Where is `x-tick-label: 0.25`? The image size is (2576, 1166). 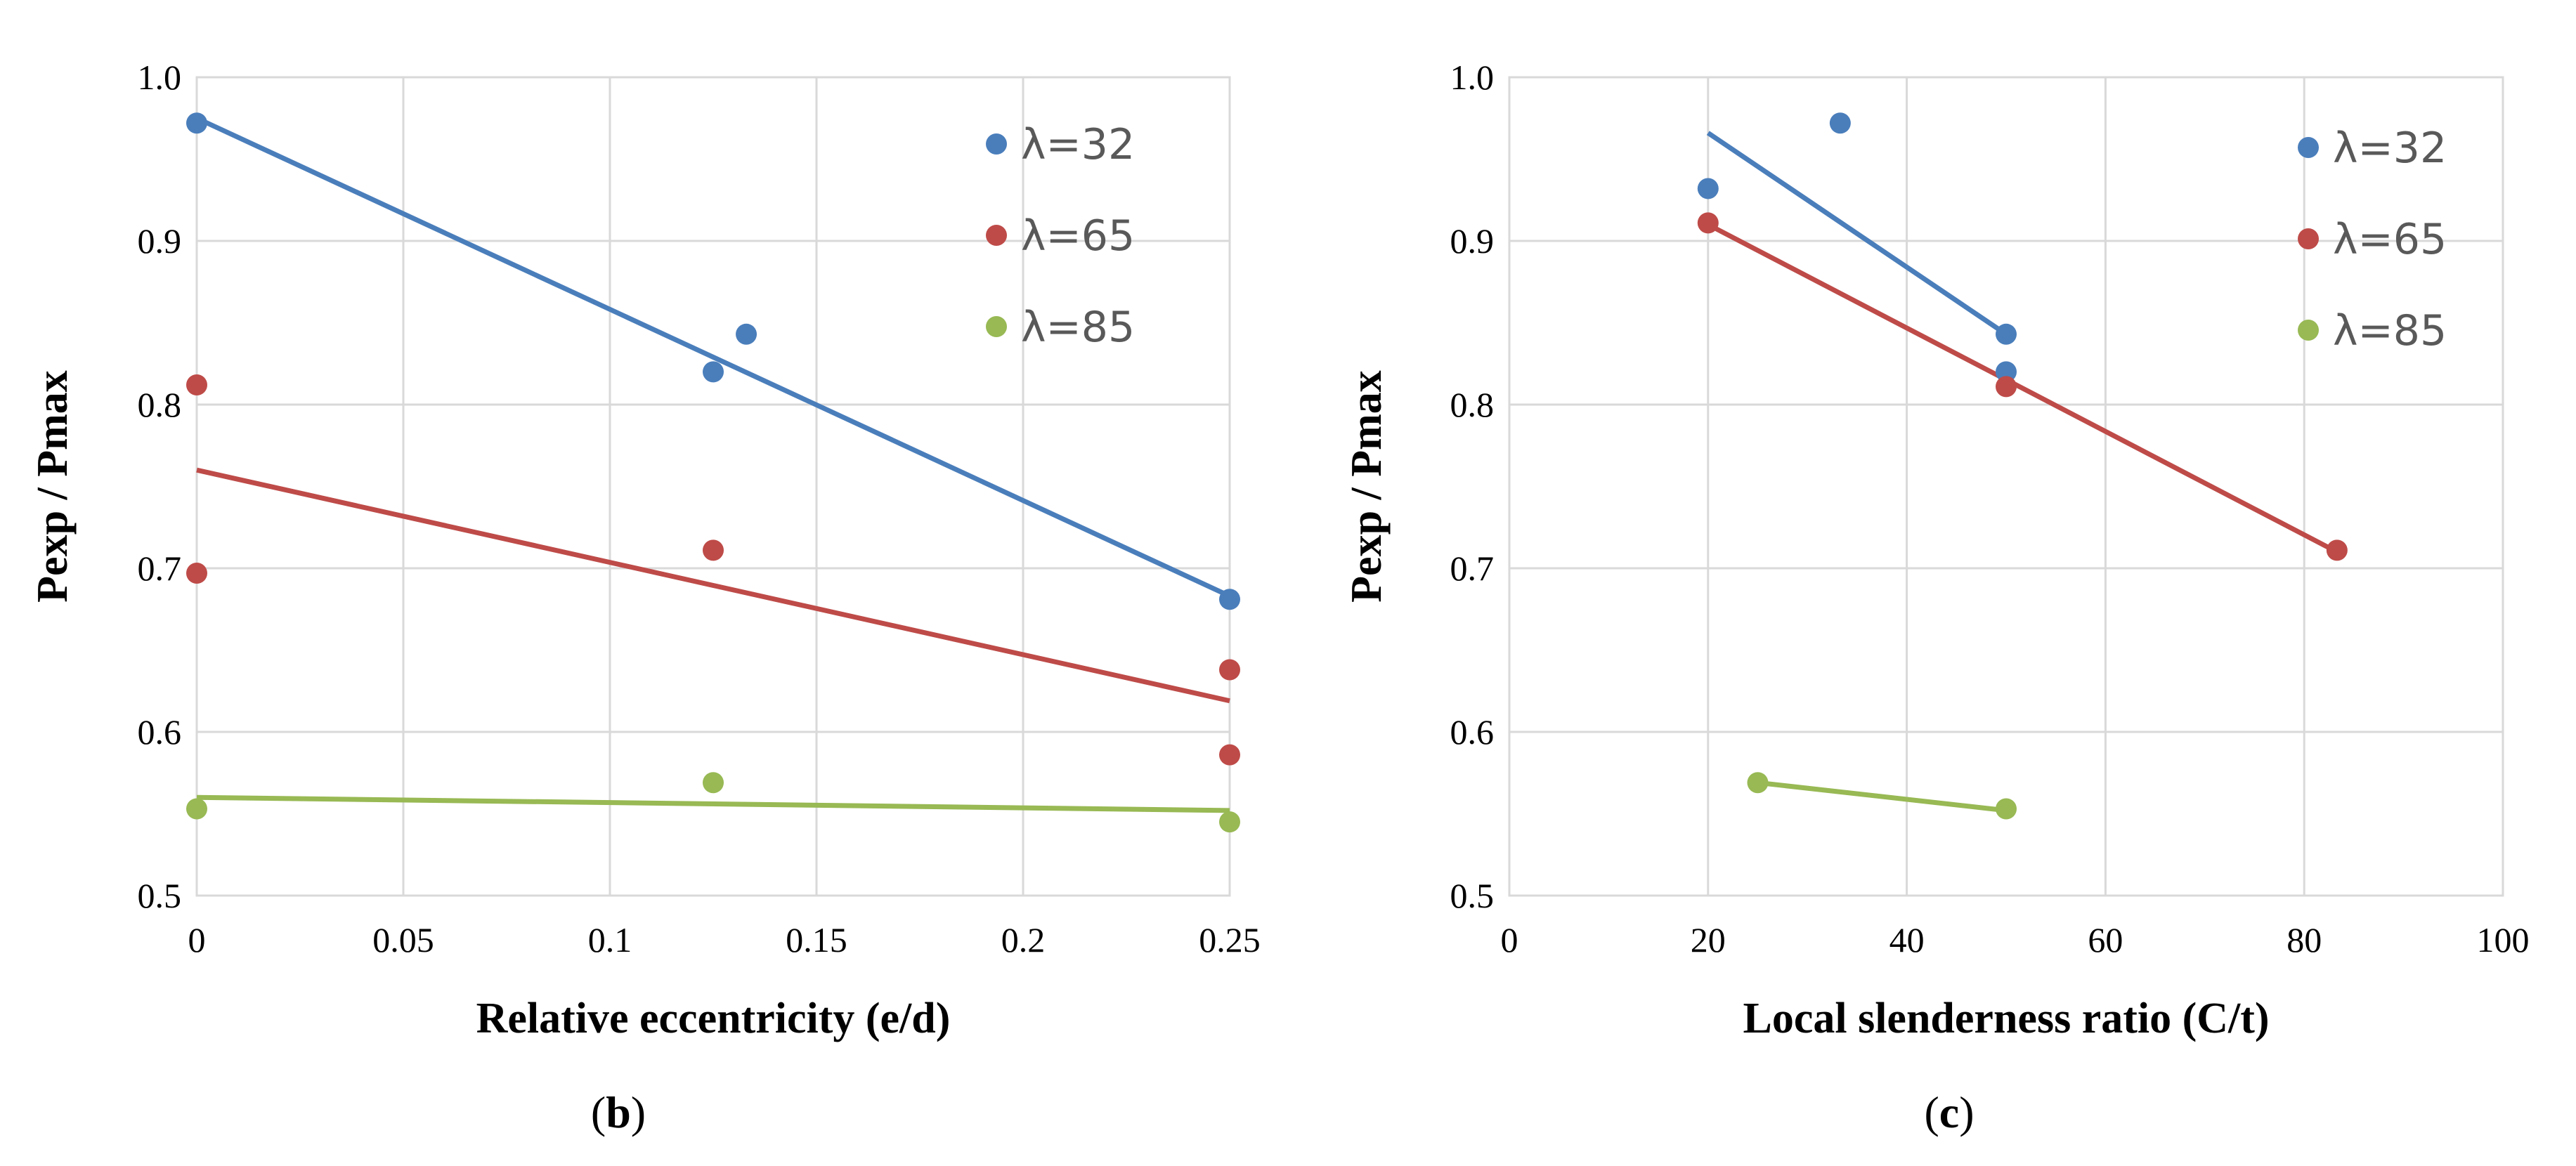 x-tick-label: 0.25 is located at coordinates (1230, 939).